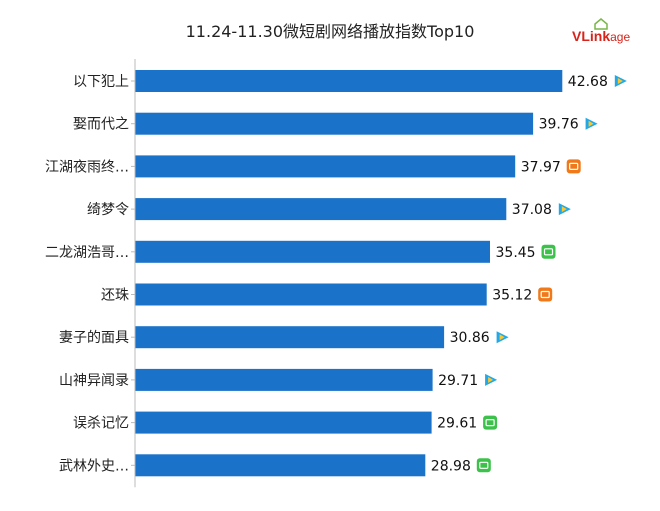 The width and height of the screenshot is (660, 511). What do you see at coordinates (101, 424) in the screenshot?
I see `category-label: 误杀记忆` at bounding box center [101, 424].